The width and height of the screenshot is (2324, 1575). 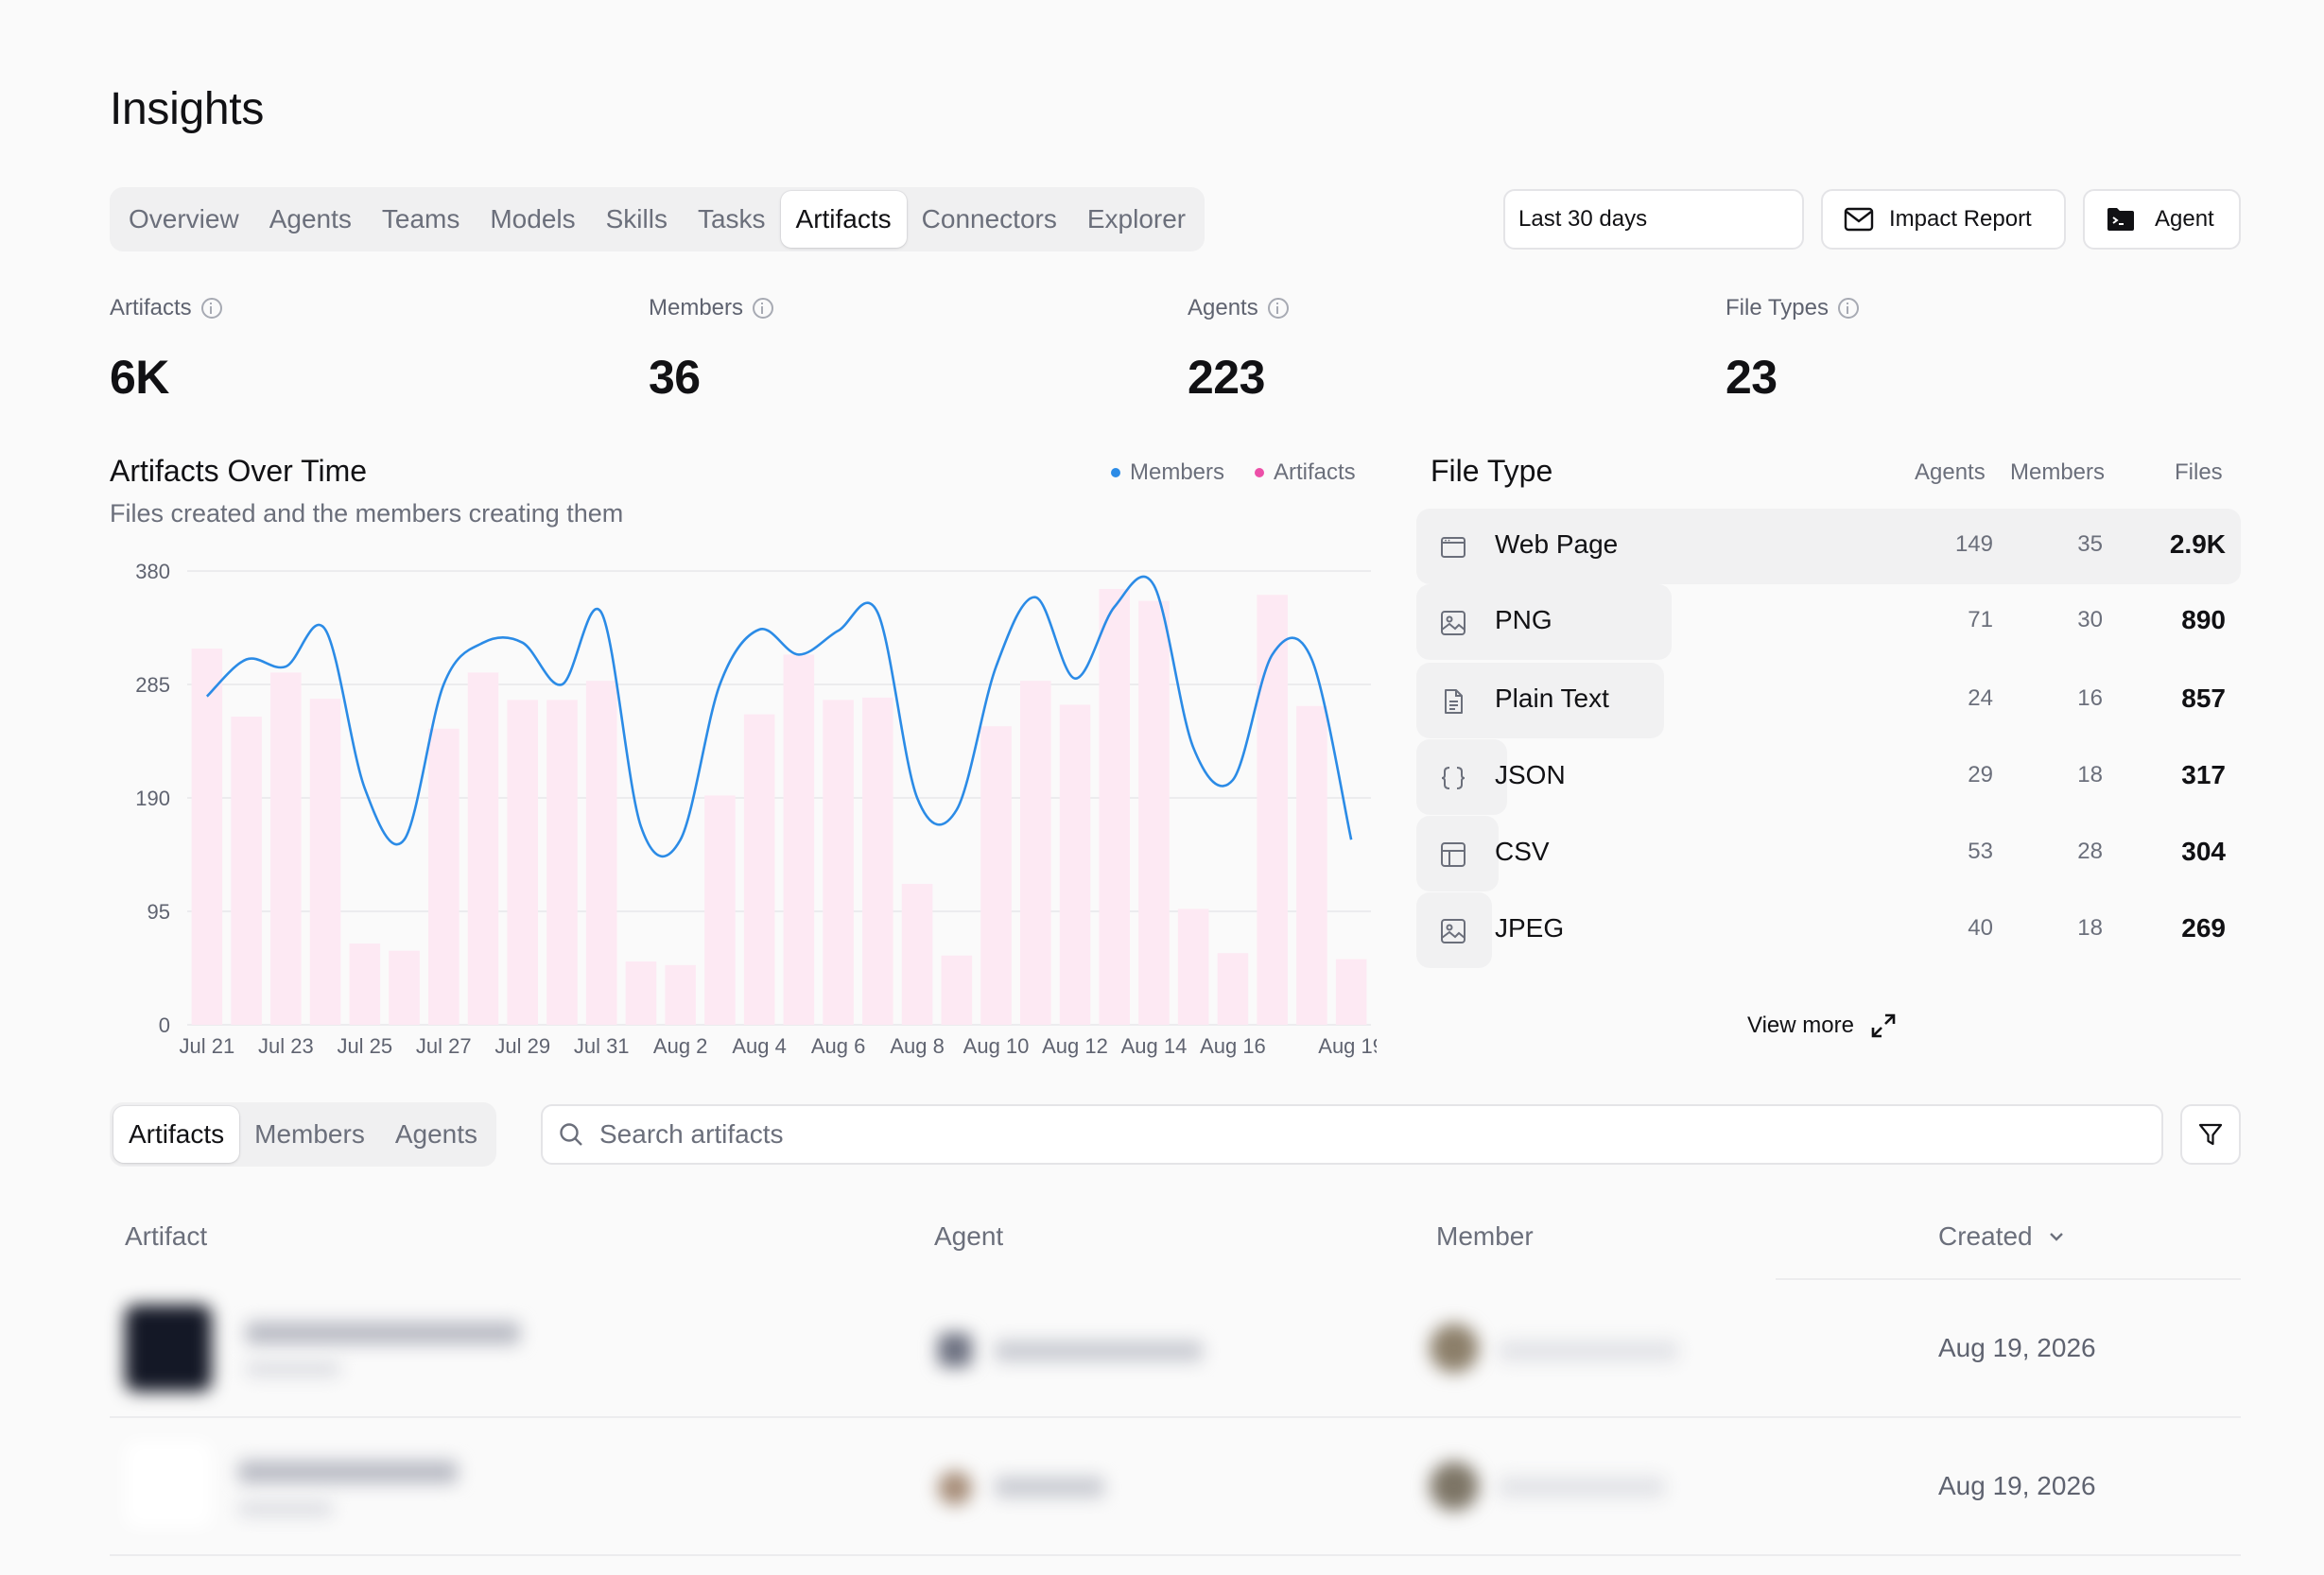 What do you see at coordinates (1653, 219) in the screenshot?
I see `date-range-select: Last 30 days` at bounding box center [1653, 219].